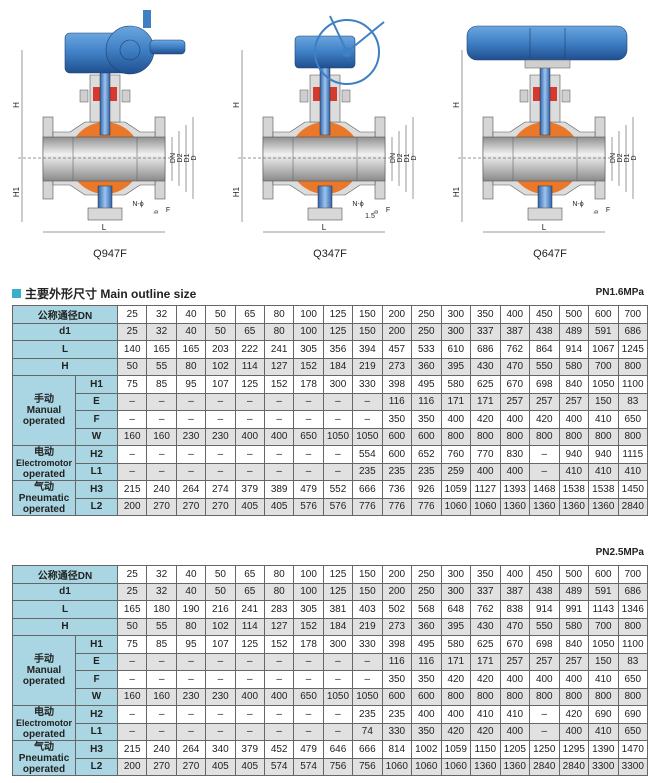  I want to click on table-cell: 55, so click(161, 366).